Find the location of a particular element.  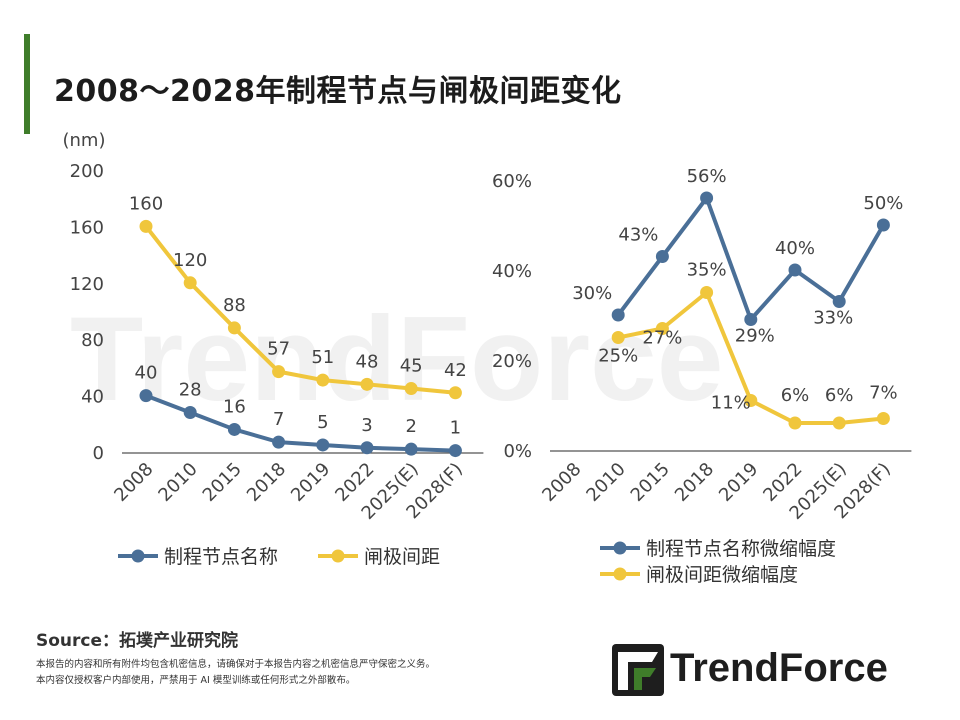

chart1-series-1-data-label: 25% is located at coordinates (618, 356).